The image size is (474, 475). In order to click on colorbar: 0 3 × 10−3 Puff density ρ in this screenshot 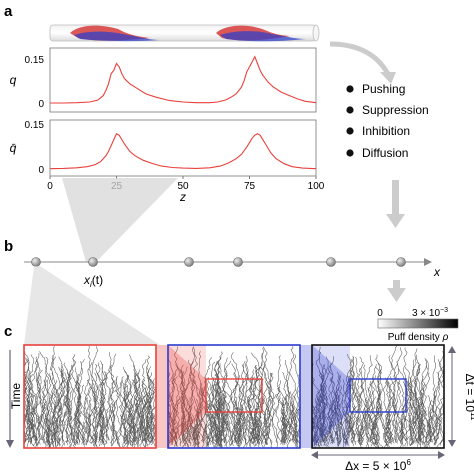, I will do `click(418, 325)`.